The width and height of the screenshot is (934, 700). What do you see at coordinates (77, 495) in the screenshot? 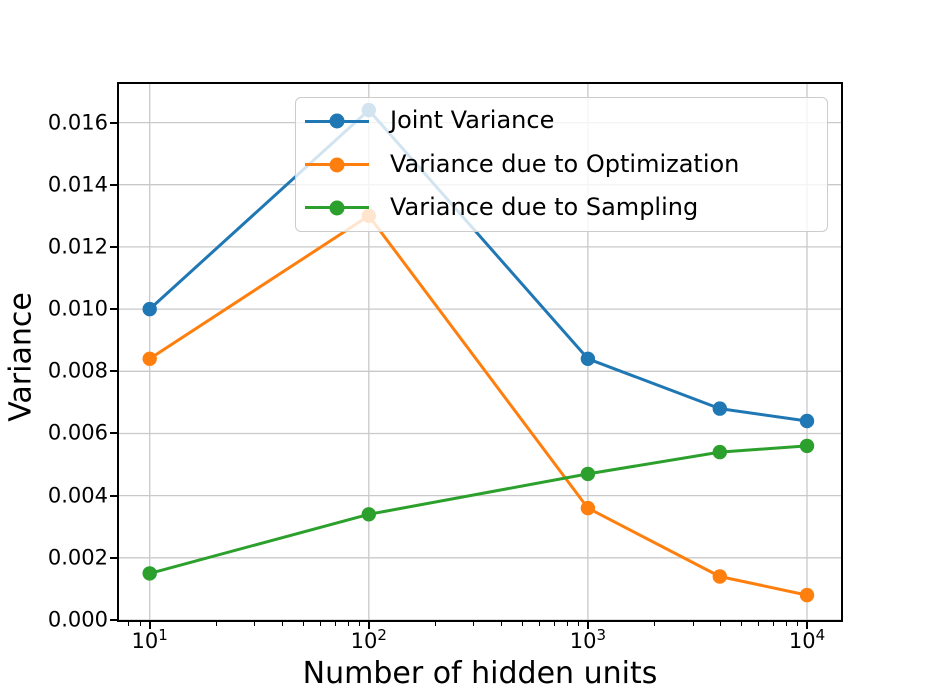
I see `y-tick-label: 0.004` at bounding box center [77, 495].